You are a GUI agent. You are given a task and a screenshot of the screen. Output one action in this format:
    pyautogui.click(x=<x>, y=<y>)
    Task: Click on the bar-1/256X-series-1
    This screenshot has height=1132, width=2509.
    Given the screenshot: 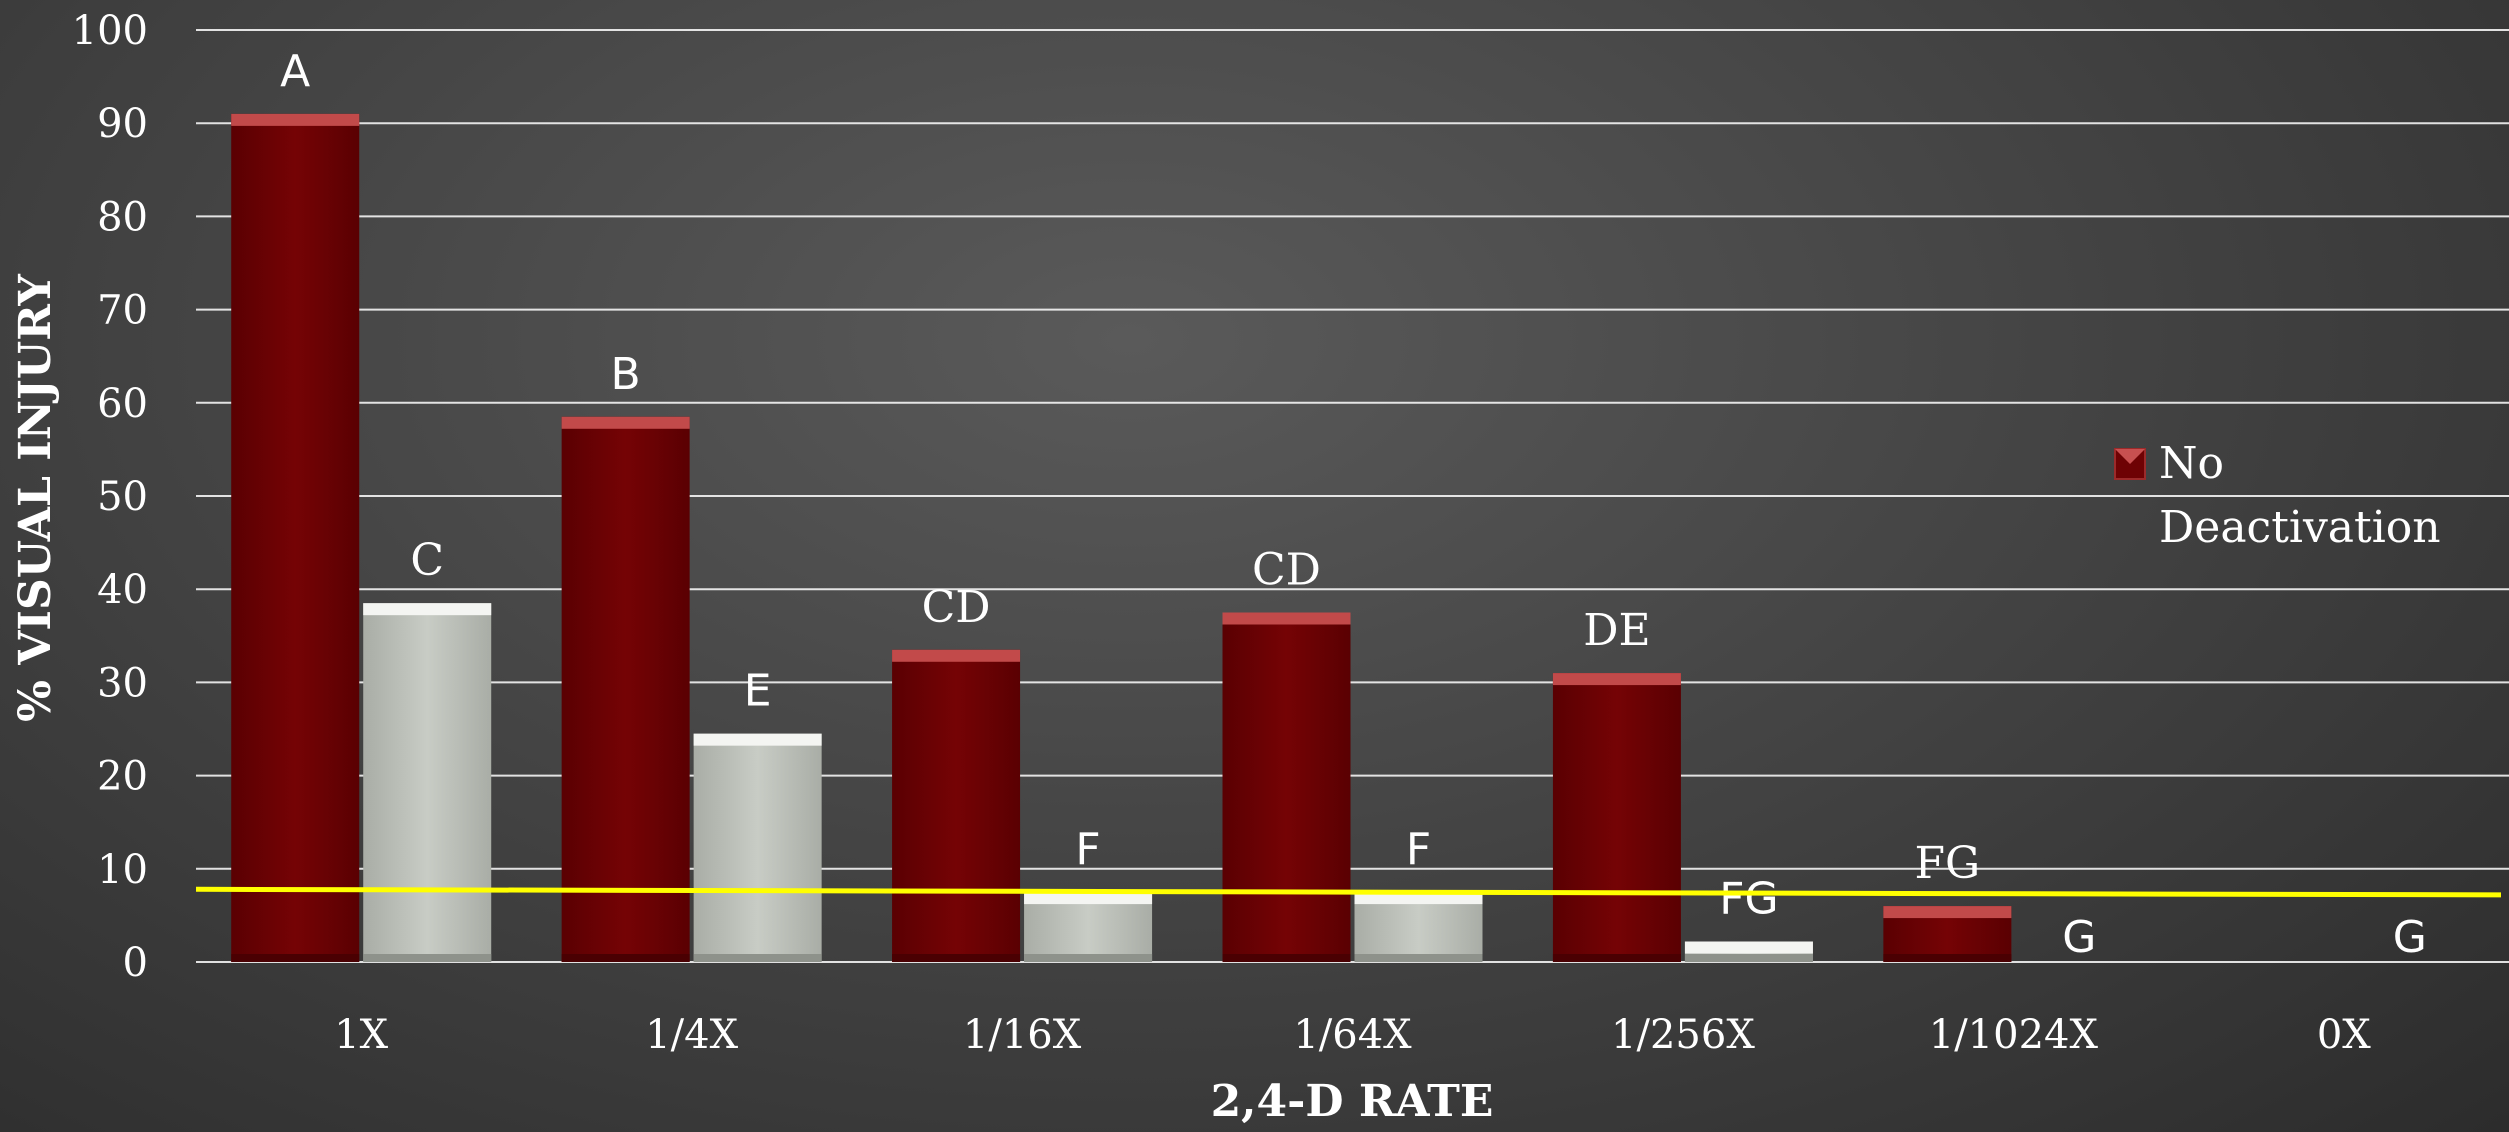 What is the action you would take?
    pyautogui.click(x=1616, y=817)
    